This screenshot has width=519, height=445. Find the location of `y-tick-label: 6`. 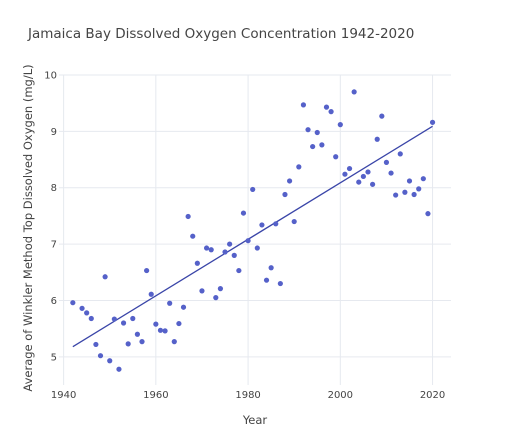

y-tick-label: 6 is located at coordinates (54, 301).